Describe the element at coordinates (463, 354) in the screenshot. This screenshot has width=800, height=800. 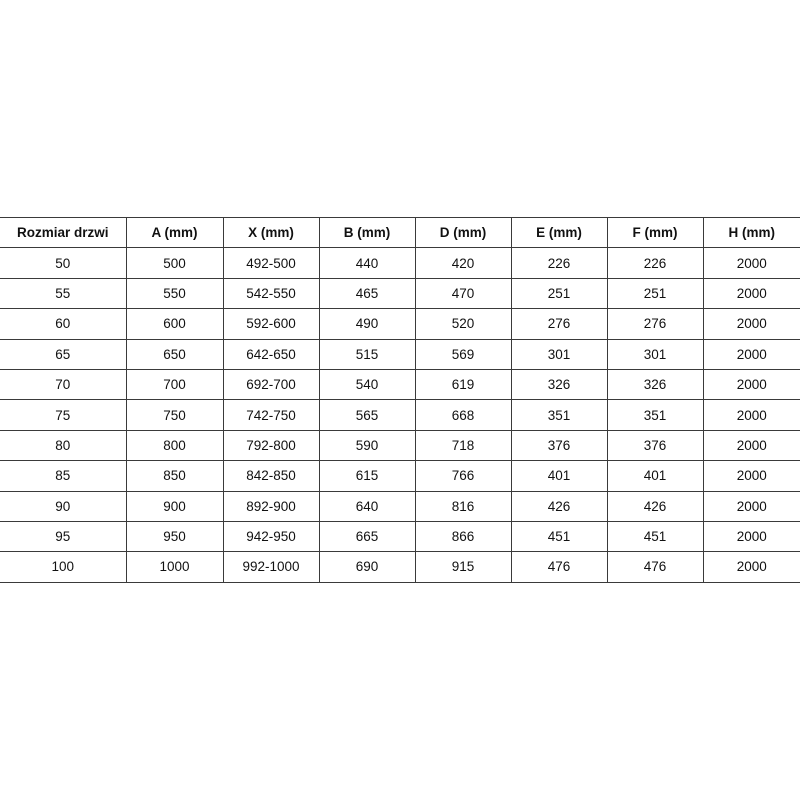
I see `table-cell: 569` at that location.